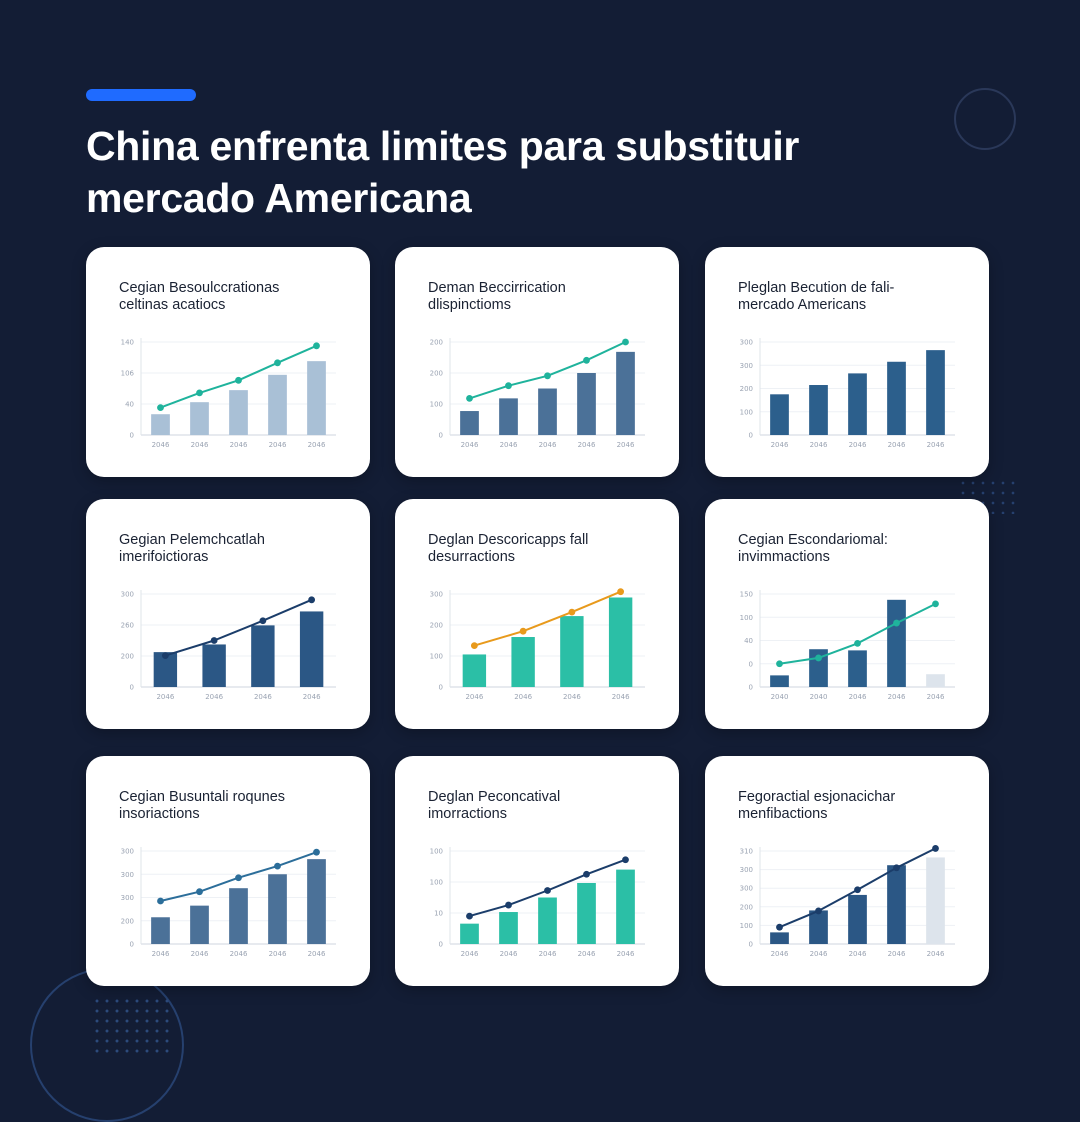 The image size is (1080, 1122). I want to click on y-tick-label: 150, so click(746, 595).